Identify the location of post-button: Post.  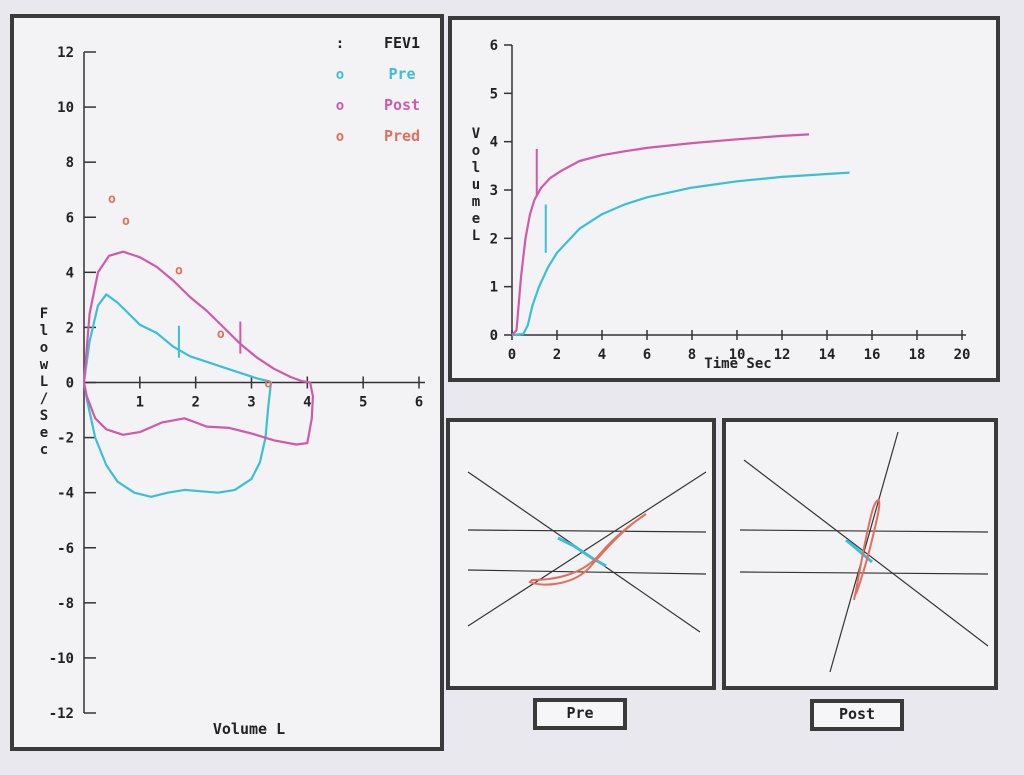
(857, 715).